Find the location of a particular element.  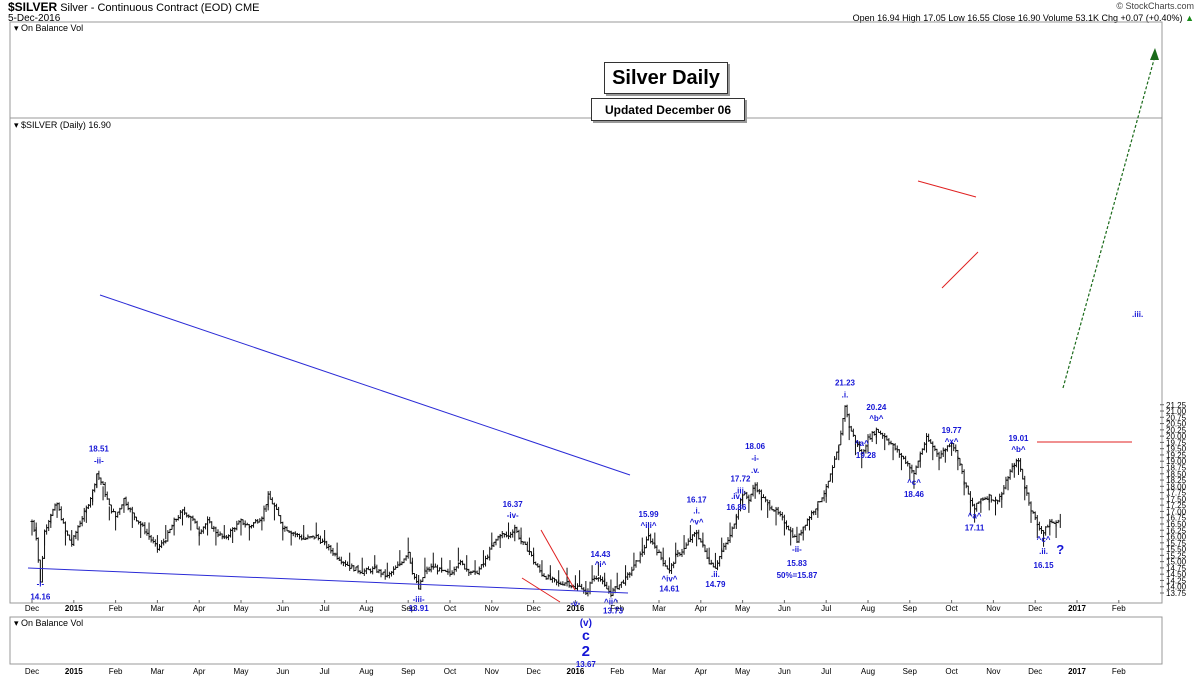

updated-box: Updated December 06 is located at coordinates (668, 109).